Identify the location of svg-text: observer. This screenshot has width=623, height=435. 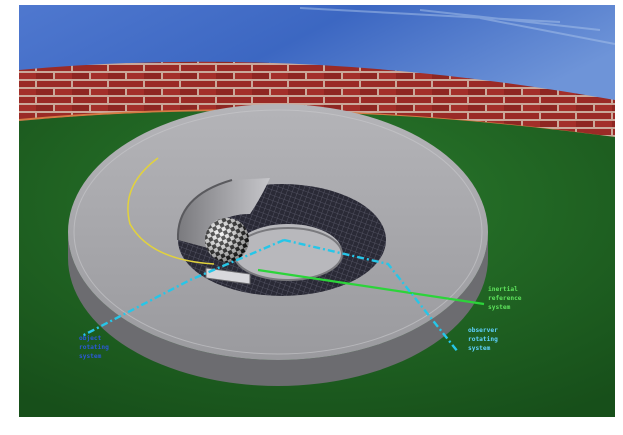
(483, 330).